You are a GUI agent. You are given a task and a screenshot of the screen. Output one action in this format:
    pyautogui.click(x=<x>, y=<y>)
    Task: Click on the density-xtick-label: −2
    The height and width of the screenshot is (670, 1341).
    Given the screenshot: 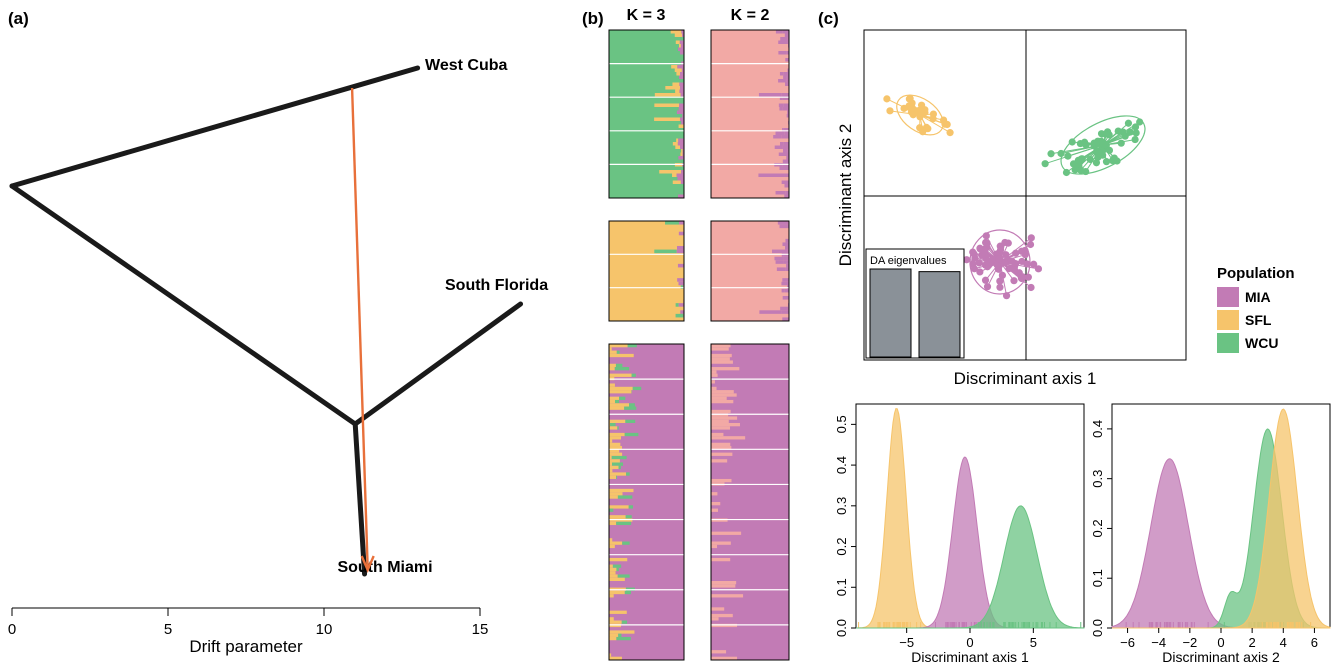 What is the action you would take?
    pyautogui.click(x=1189, y=642)
    